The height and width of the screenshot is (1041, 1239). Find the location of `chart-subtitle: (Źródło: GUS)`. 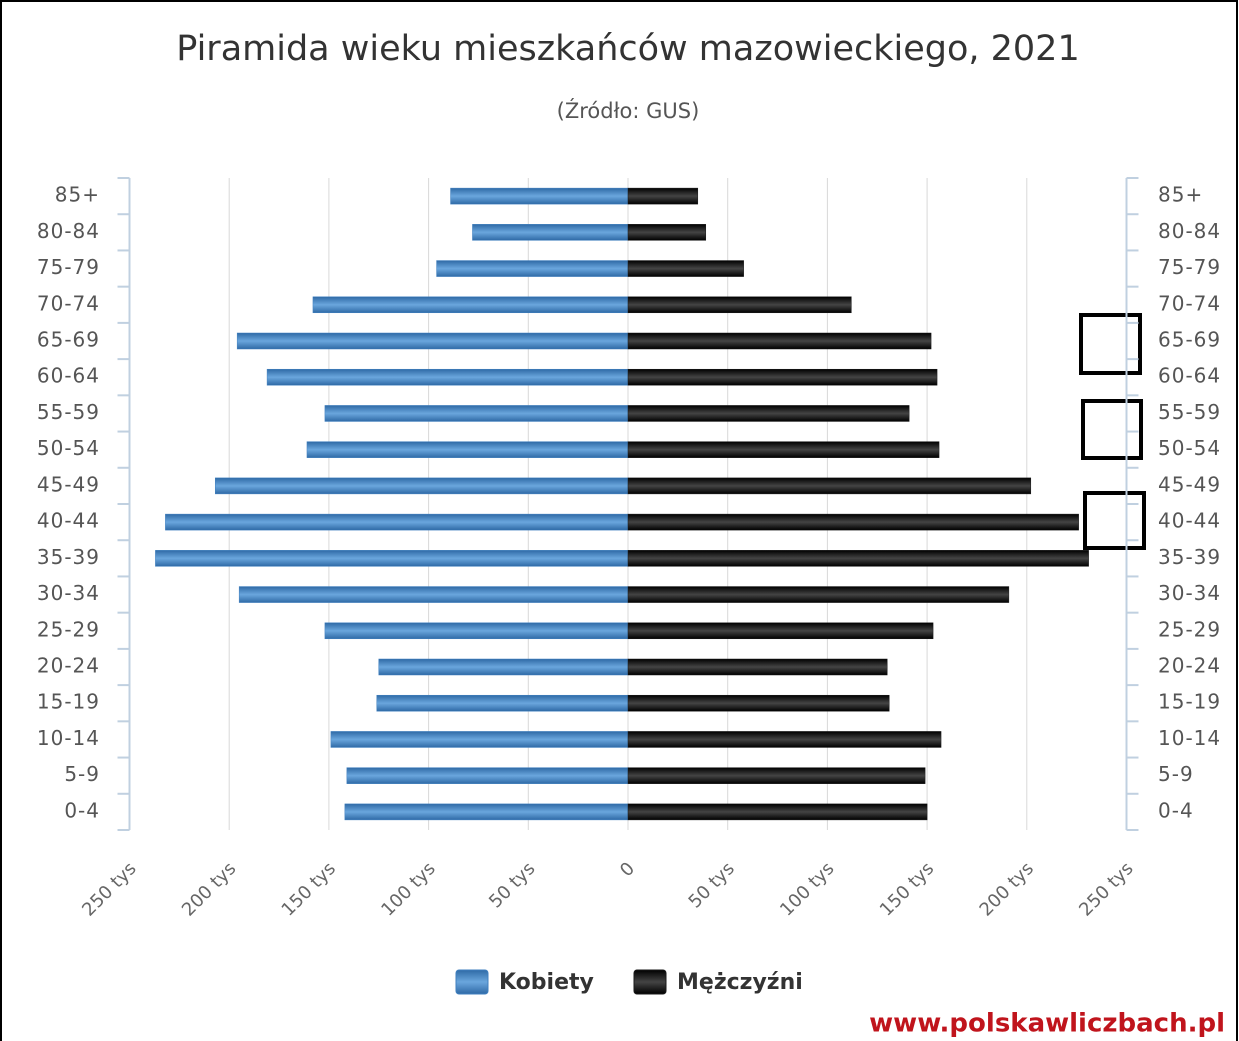

chart-subtitle: (Źródło: GUS) is located at coordinates (628, 110).